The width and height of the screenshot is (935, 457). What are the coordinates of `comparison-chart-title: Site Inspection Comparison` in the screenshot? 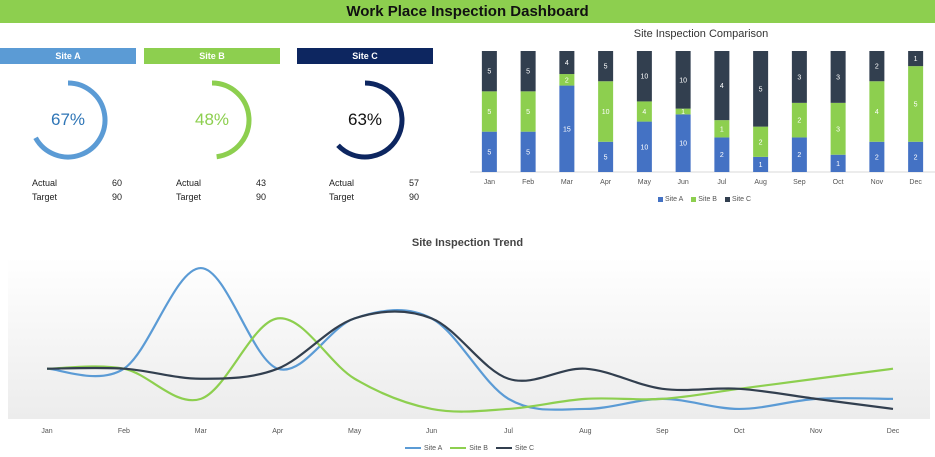 It's located at (701, 34).